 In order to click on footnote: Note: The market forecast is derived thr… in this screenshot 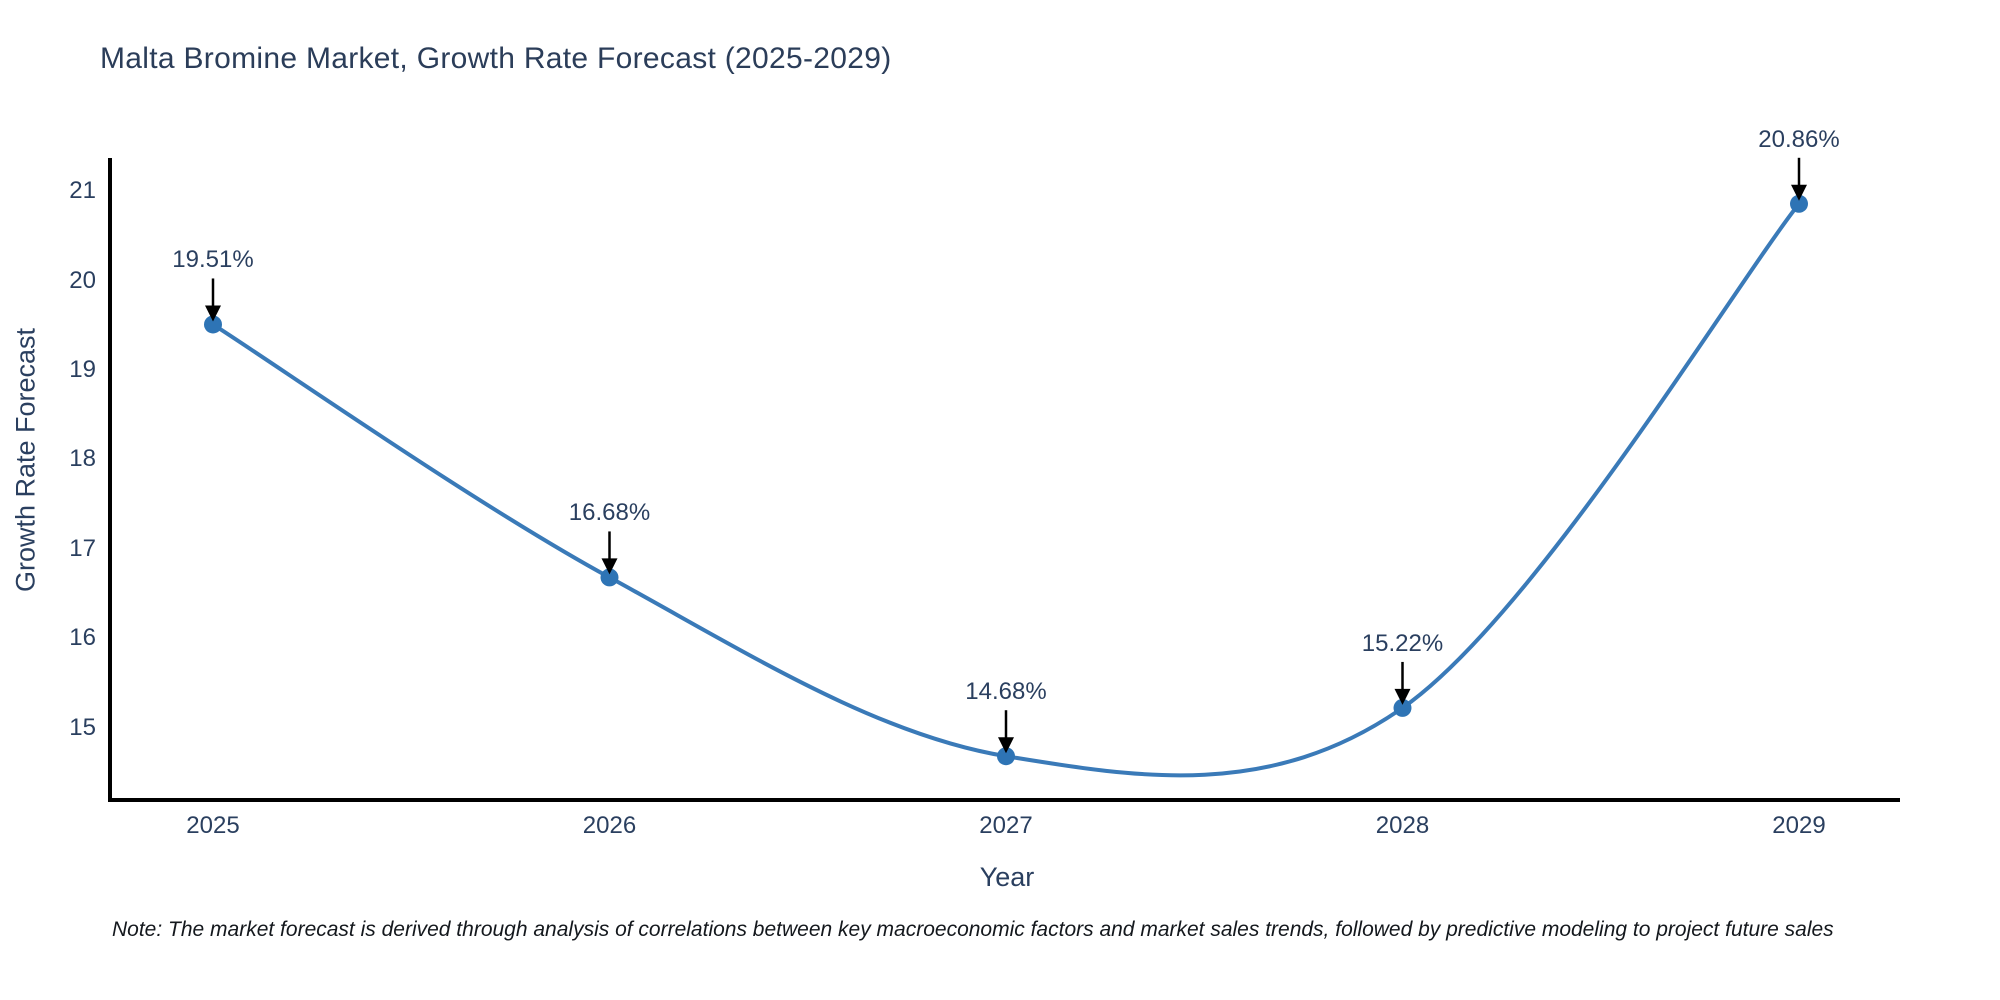, I will do `click(973, 929)`.